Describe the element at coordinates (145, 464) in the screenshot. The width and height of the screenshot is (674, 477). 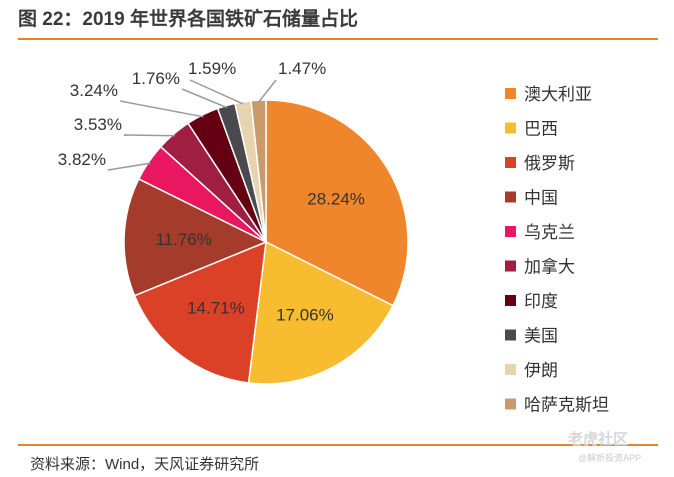
I see `source-note: 资料来源：Wind，天风证券研究所` at that location.